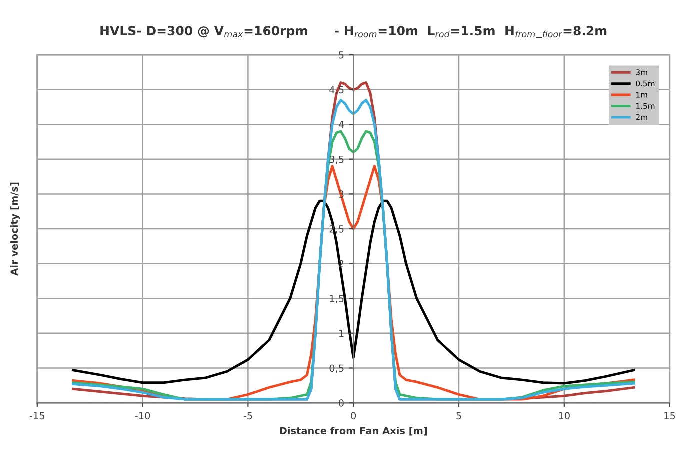 This screenshot has width=680, height=458. Describe the element at coordinates (353, 32) in the screenshot. I see `chart-title: HVLS- D=300 @ V$_{max}$=160rpm - H$_{room}$=10m L$_{rod}$=1.5m H$_{from}$_$_{floor}$=8.2m` at that location.